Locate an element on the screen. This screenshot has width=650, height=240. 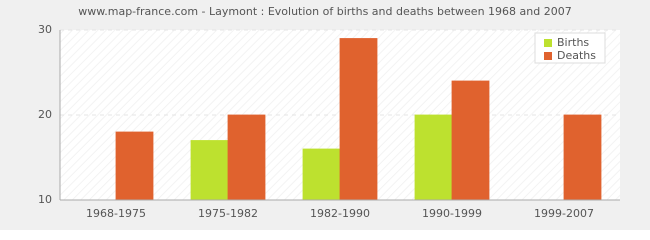
legend-box is located at coordinates (570, 48).